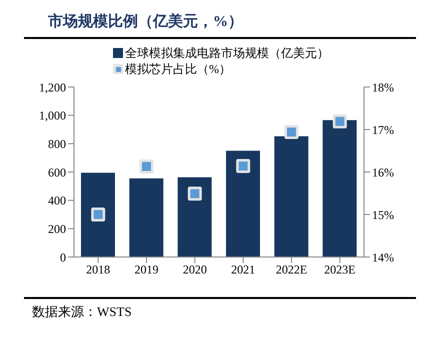  I want to click on y-tick-label: 800, so click(57, 143).